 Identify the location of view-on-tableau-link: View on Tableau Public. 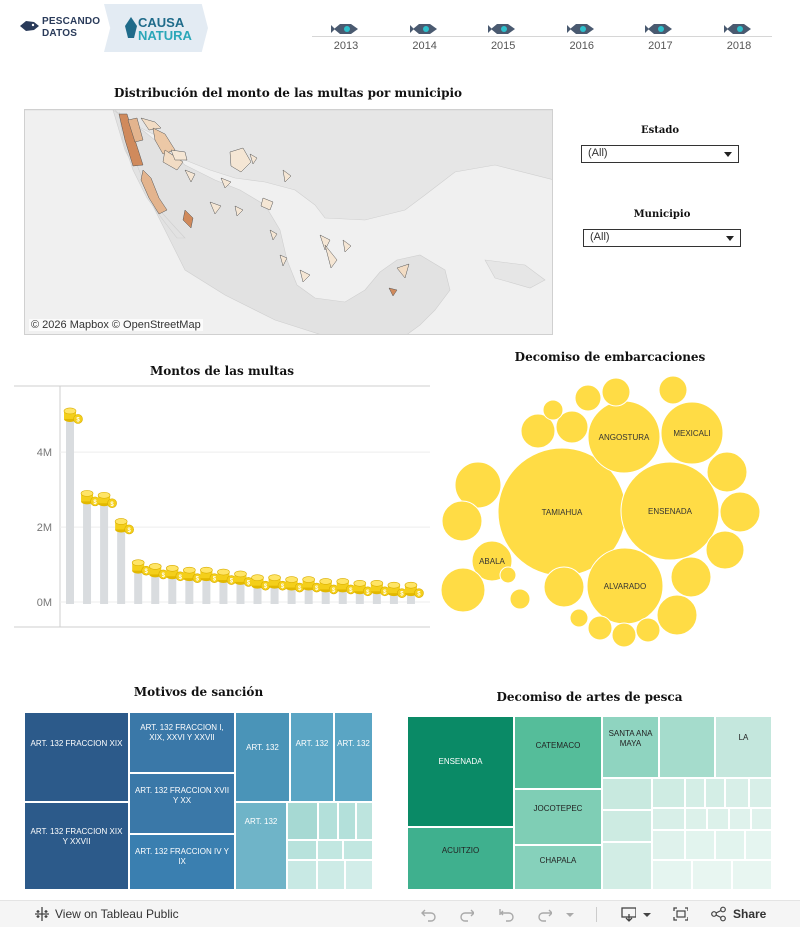
(117, 914).